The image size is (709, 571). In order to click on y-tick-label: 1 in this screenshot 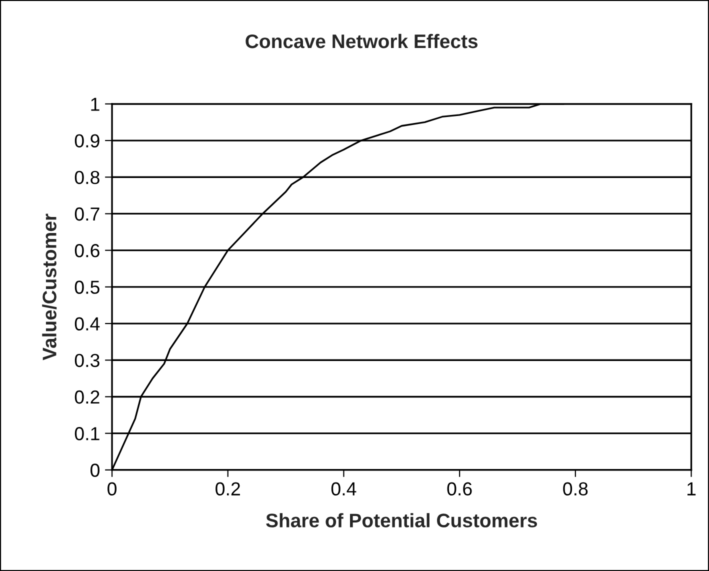, I will do `click(95, 104)`.